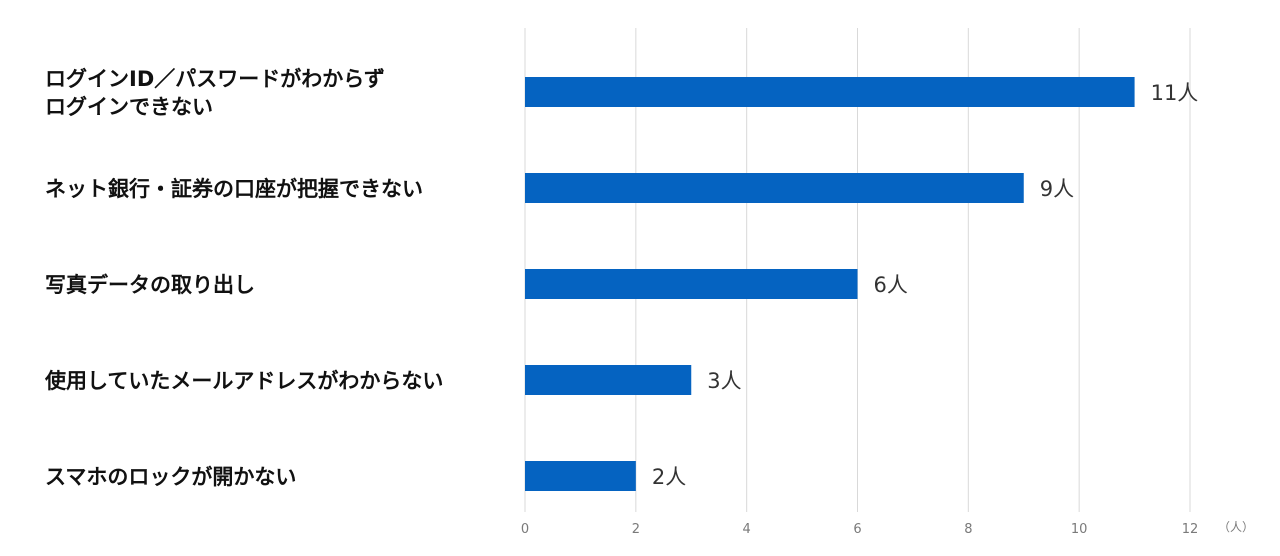 Image resolution: width=1280 pixels, height=556 pixels. What do you see at coordinates (636, 529) in the screenshot?
I see `x-tick-label-2: 2` at bounding box center [636, 529].